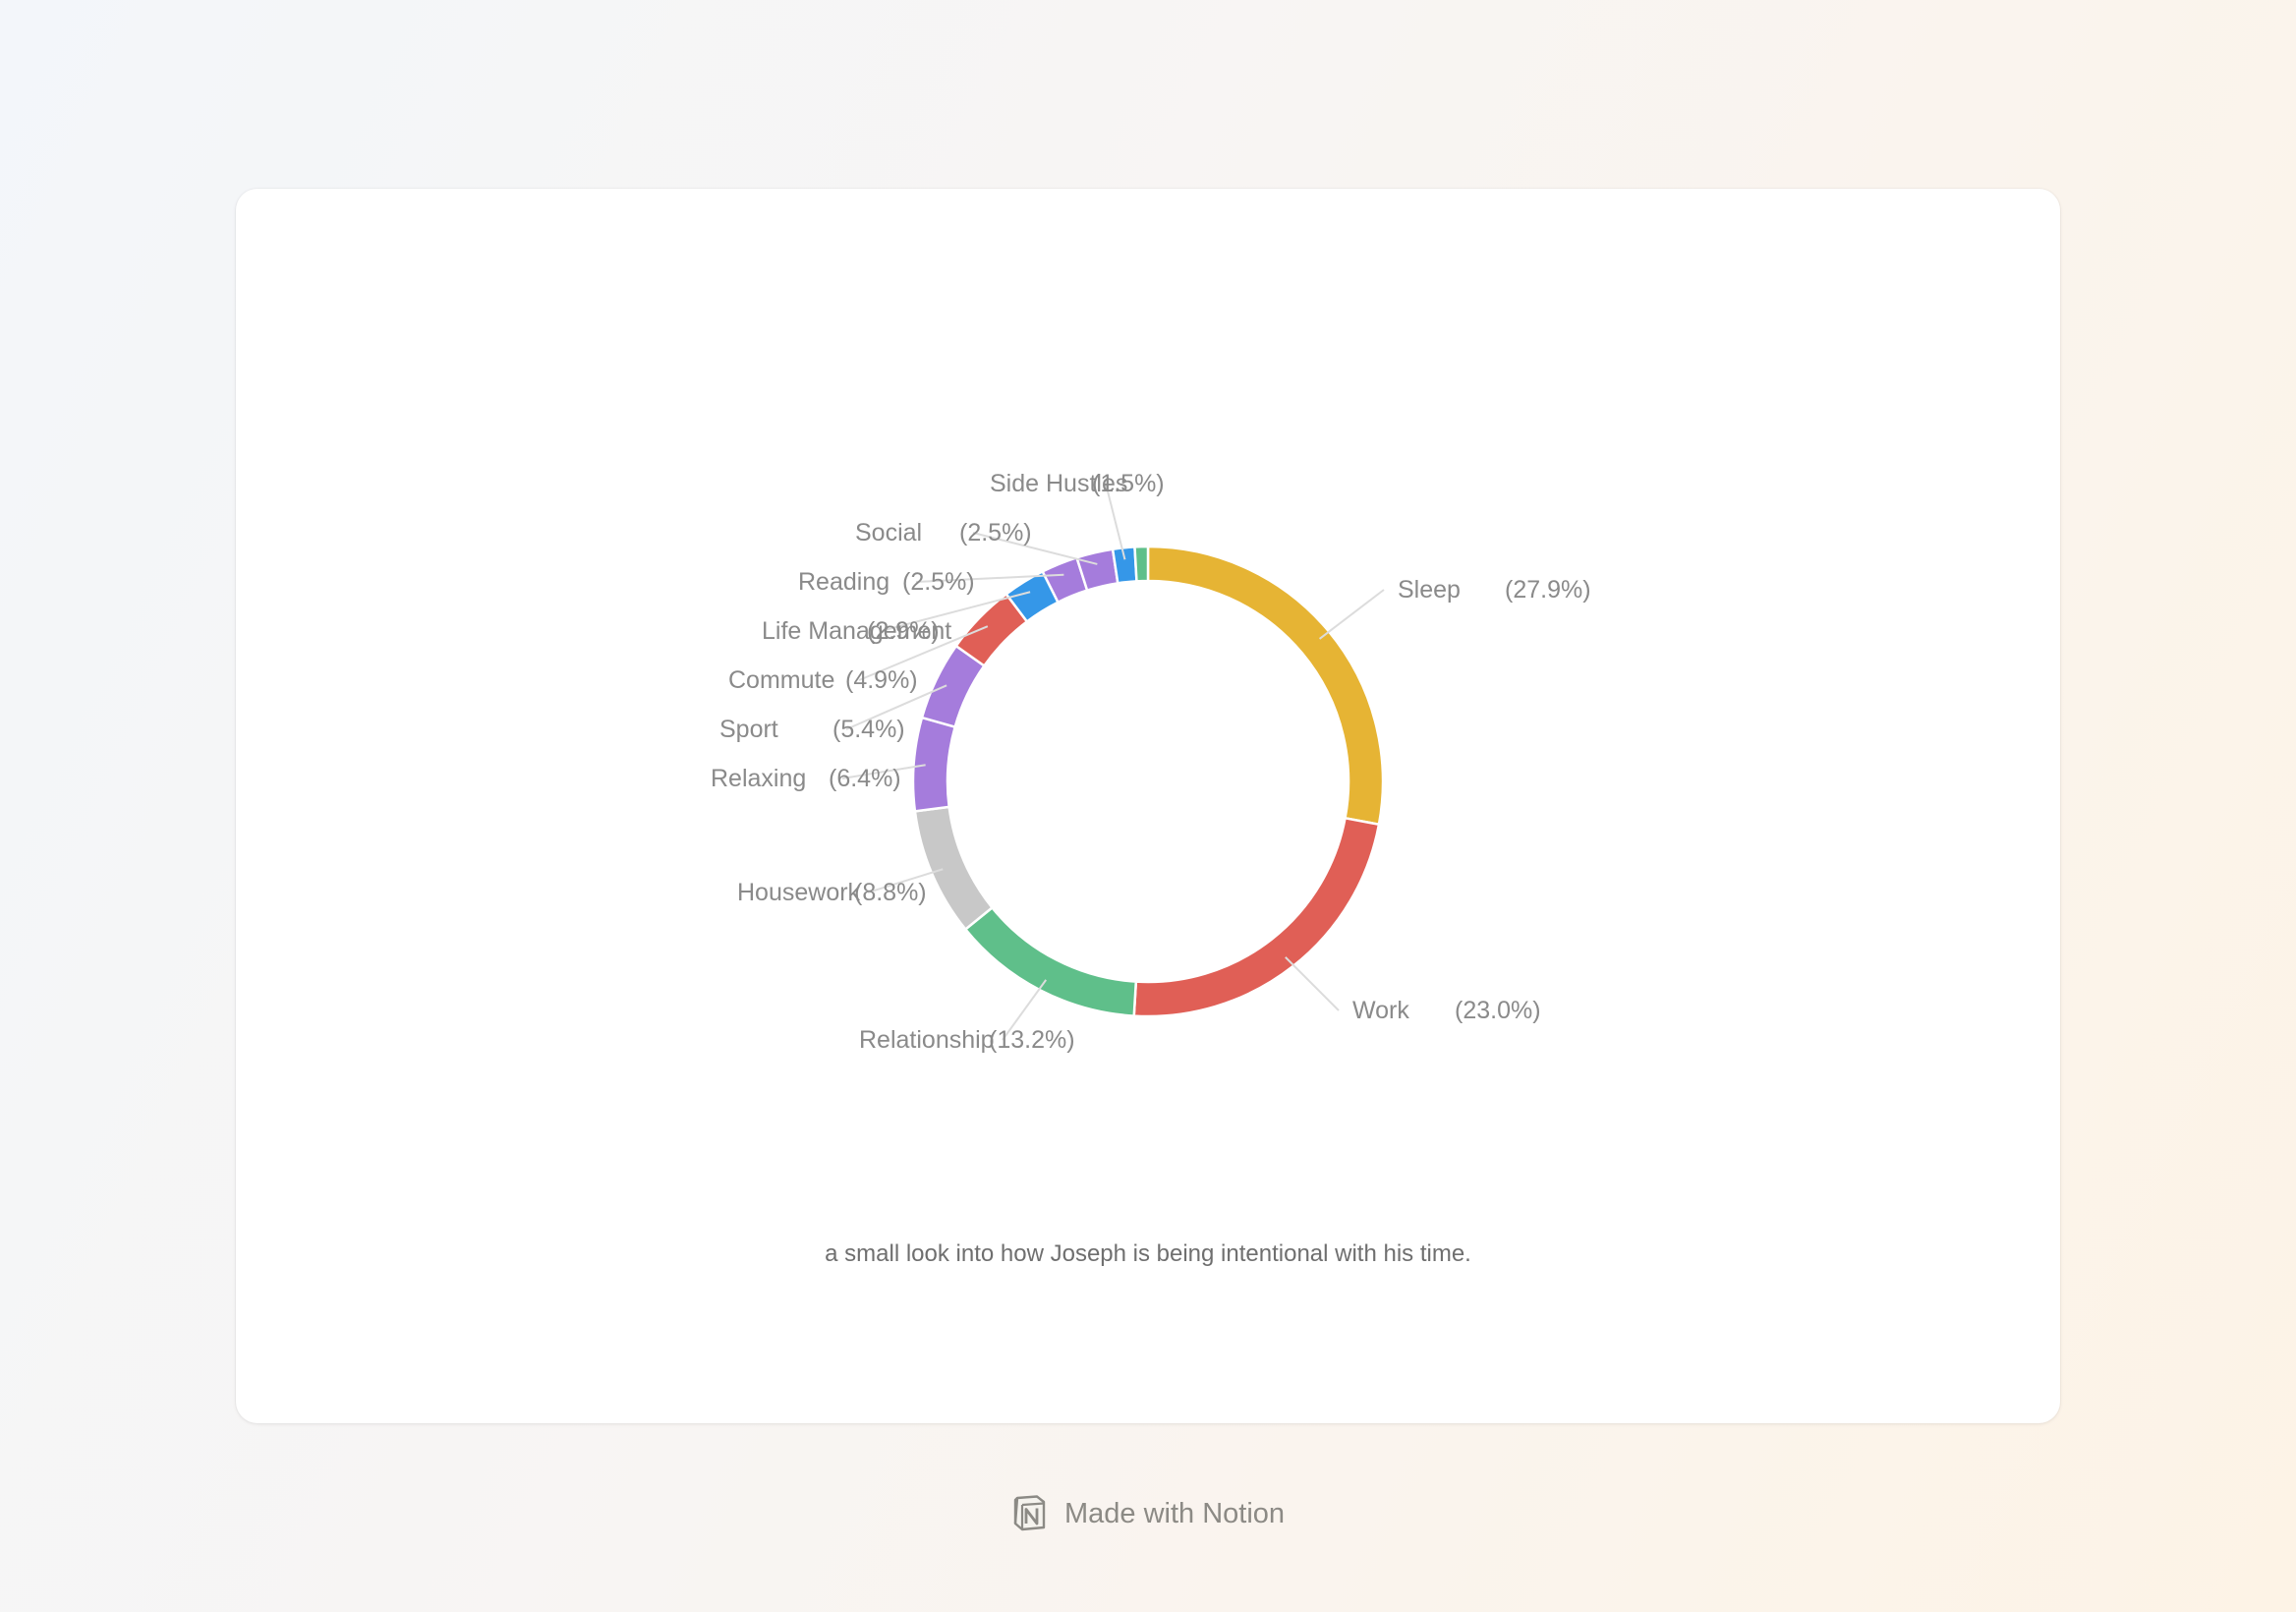  I want to click on slice-label-sport: Sport, so click(749, 729).